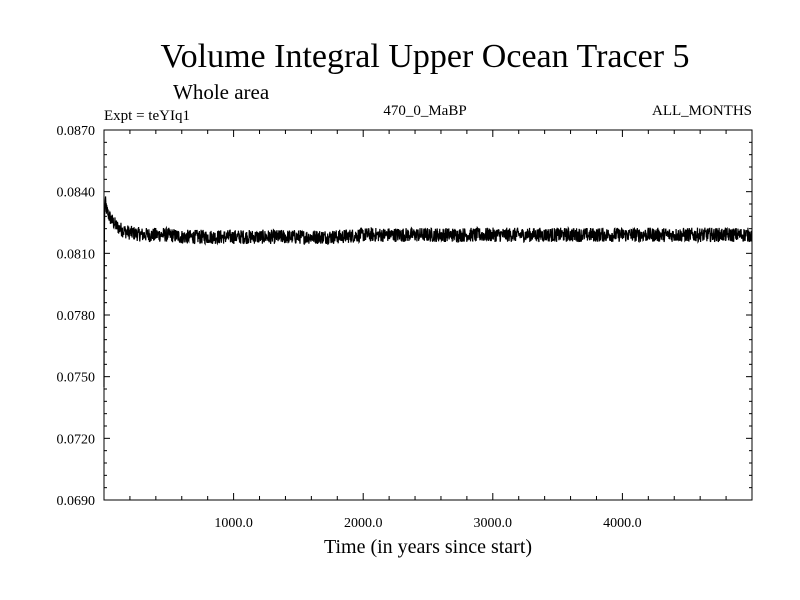 The height and width of the screenshot is (600, 800). I want to click on x-tick-label: 2000.0, so click(363, 523).